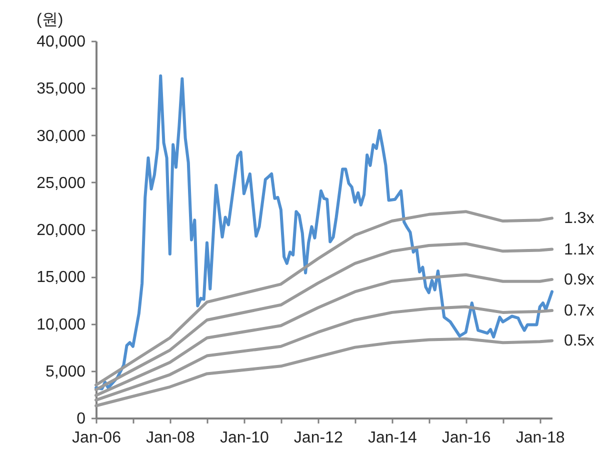  Describe the element at coordinates (65, 371) in the screenshot. I see `y-tick-label: 5,000` at that location.